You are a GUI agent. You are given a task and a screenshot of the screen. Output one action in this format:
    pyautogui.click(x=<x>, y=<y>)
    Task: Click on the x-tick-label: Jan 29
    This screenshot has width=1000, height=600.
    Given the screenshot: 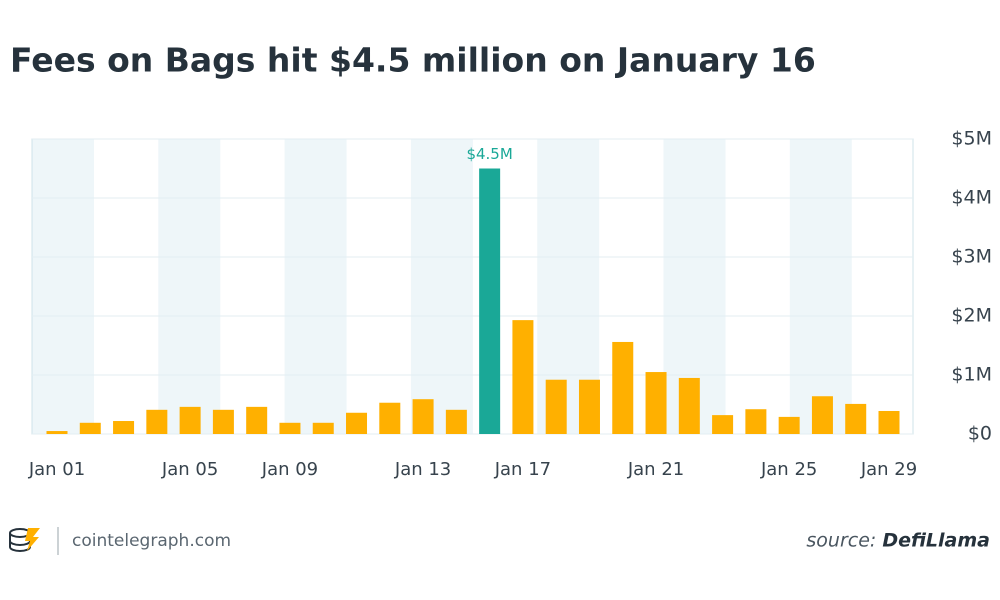 What is the action you would take?
    pyautogui.click(x=888, y=469)
    